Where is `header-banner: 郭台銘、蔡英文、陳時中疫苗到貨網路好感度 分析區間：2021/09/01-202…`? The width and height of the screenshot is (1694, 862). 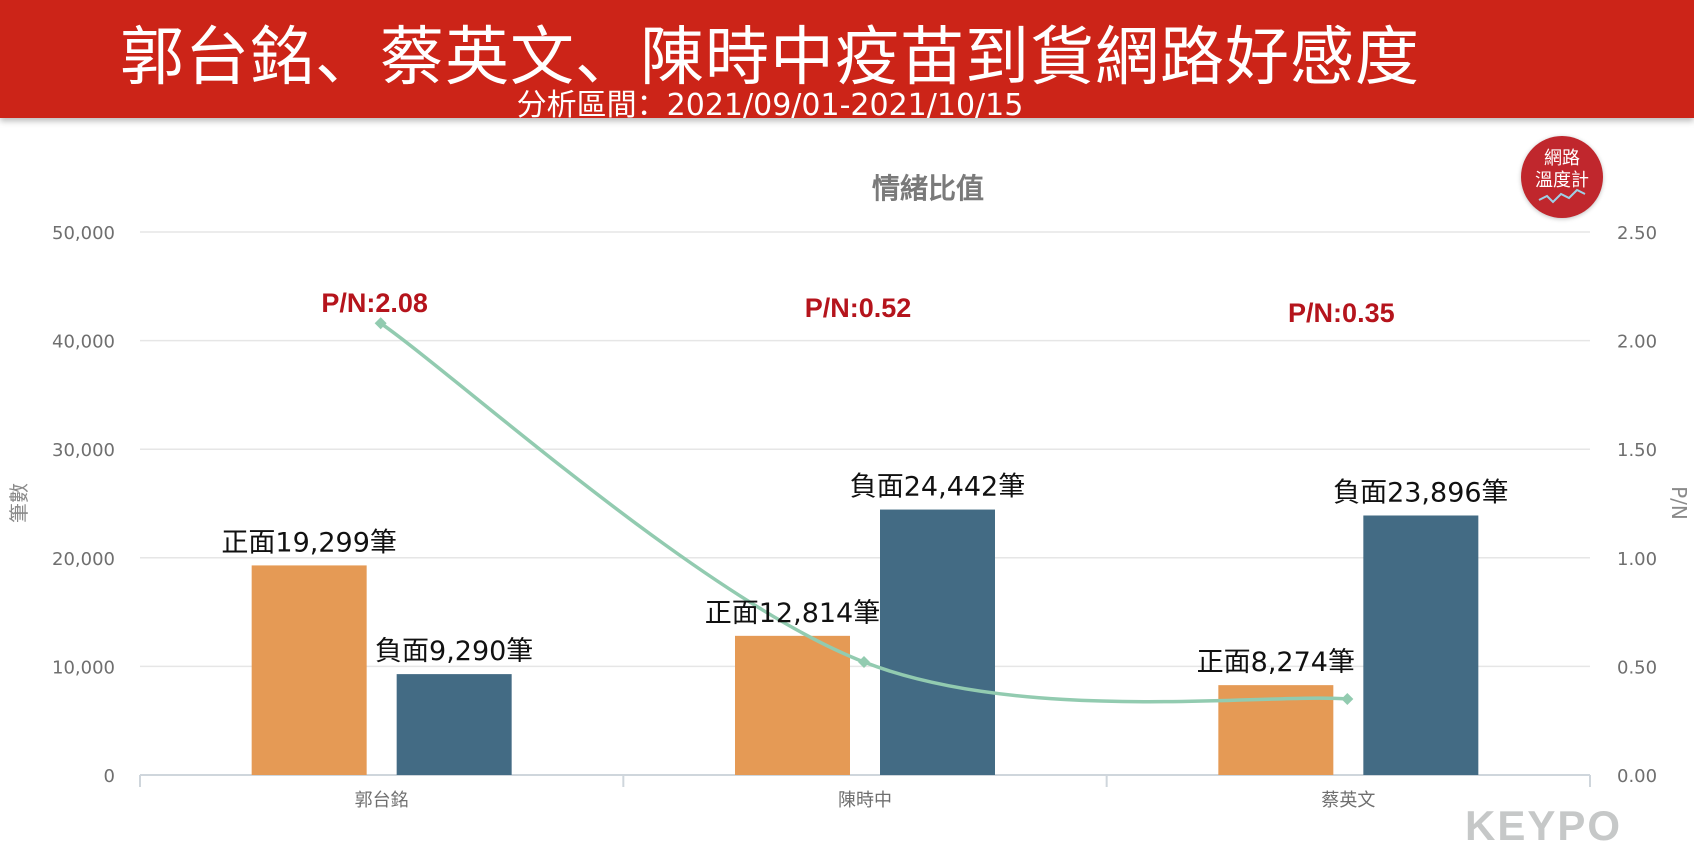 header-banner: 郭台銘、蔡英文、陳時中疫苗到貨網路好感度 分析區間：2021/09/01-202… is located at coordinates (847, 61).